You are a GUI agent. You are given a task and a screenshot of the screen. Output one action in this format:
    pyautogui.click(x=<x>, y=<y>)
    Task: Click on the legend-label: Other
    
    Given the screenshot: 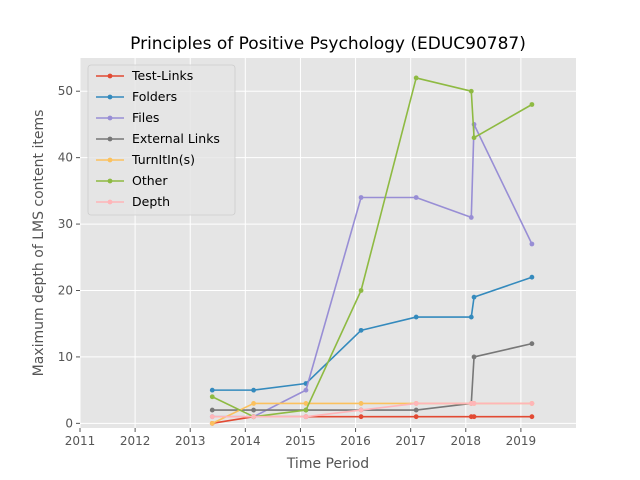 What is the action you would take?
    pyautogui.click(x=150, y=180)
    